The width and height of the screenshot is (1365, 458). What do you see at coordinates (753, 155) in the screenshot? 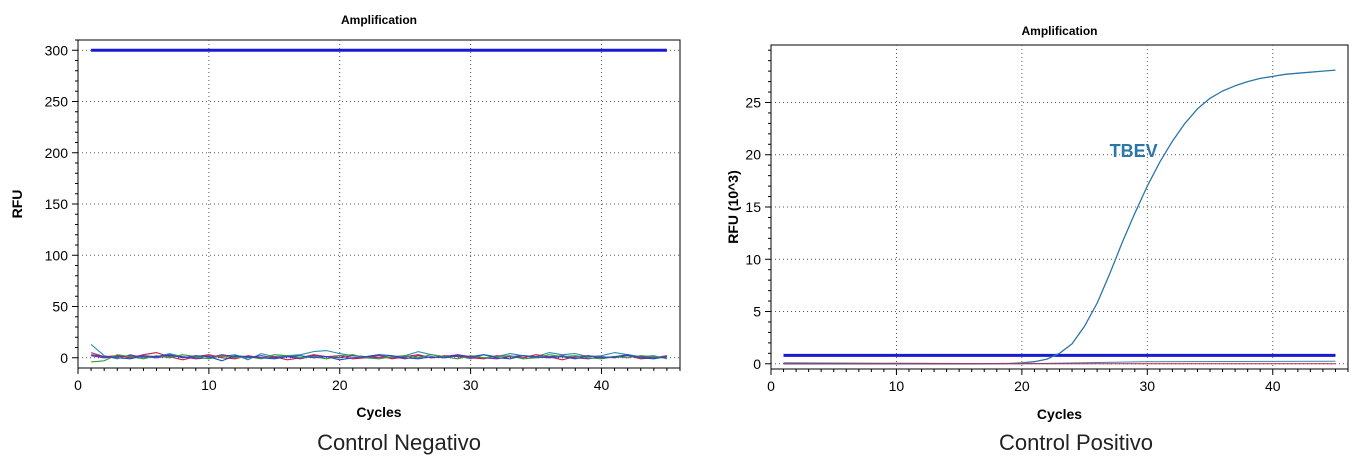
I see `y-tick-label: 20` at bounding box center [753, 155].